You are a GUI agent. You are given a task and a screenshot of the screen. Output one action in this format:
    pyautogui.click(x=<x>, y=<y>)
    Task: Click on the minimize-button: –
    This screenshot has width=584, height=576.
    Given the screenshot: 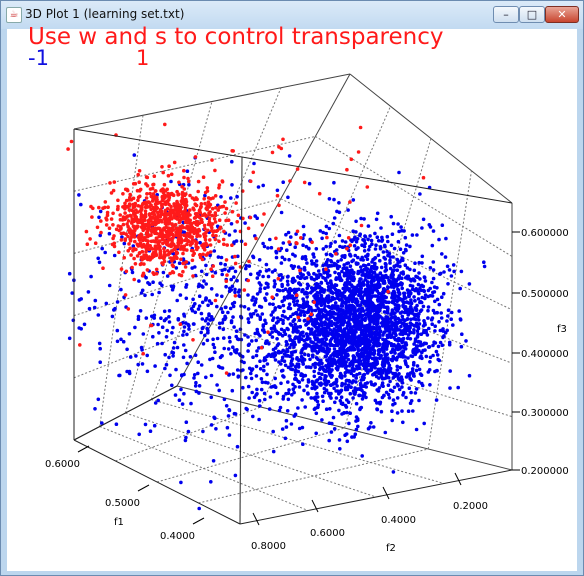 What is the action you would take?
    pyautogui.click(x=506, y=14)
    